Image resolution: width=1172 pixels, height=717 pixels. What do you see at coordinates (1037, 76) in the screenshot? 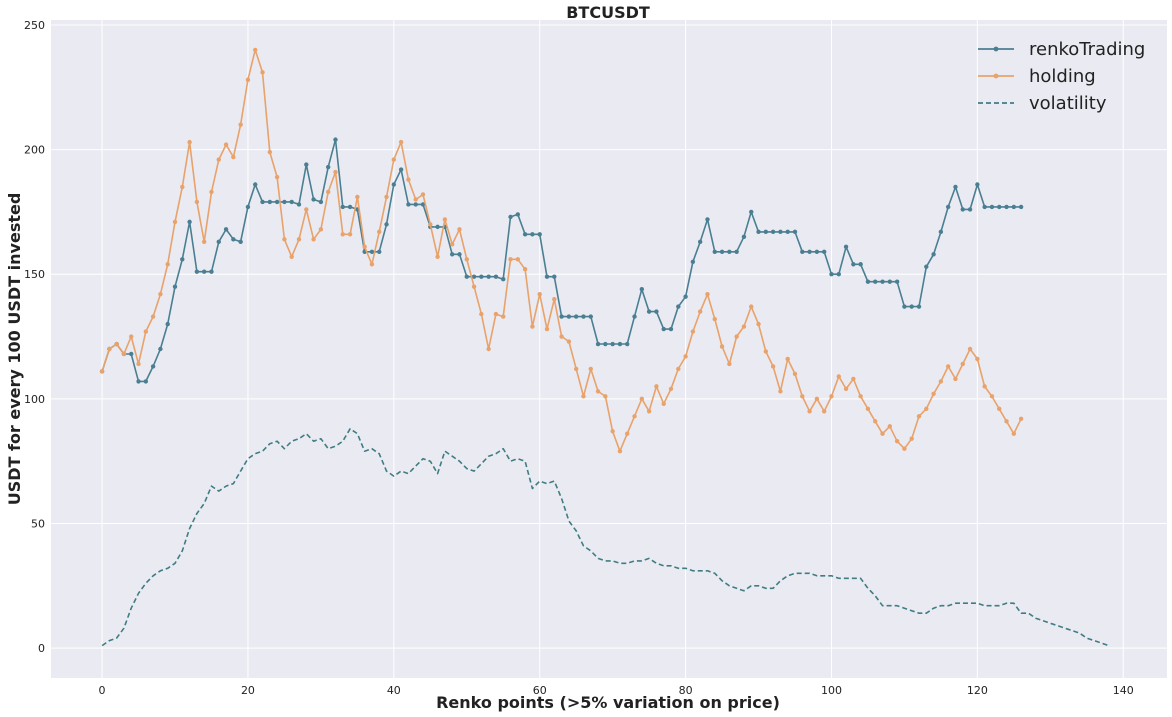
I see `legend-item-holding: holding` at bounding box center [1037, 76].